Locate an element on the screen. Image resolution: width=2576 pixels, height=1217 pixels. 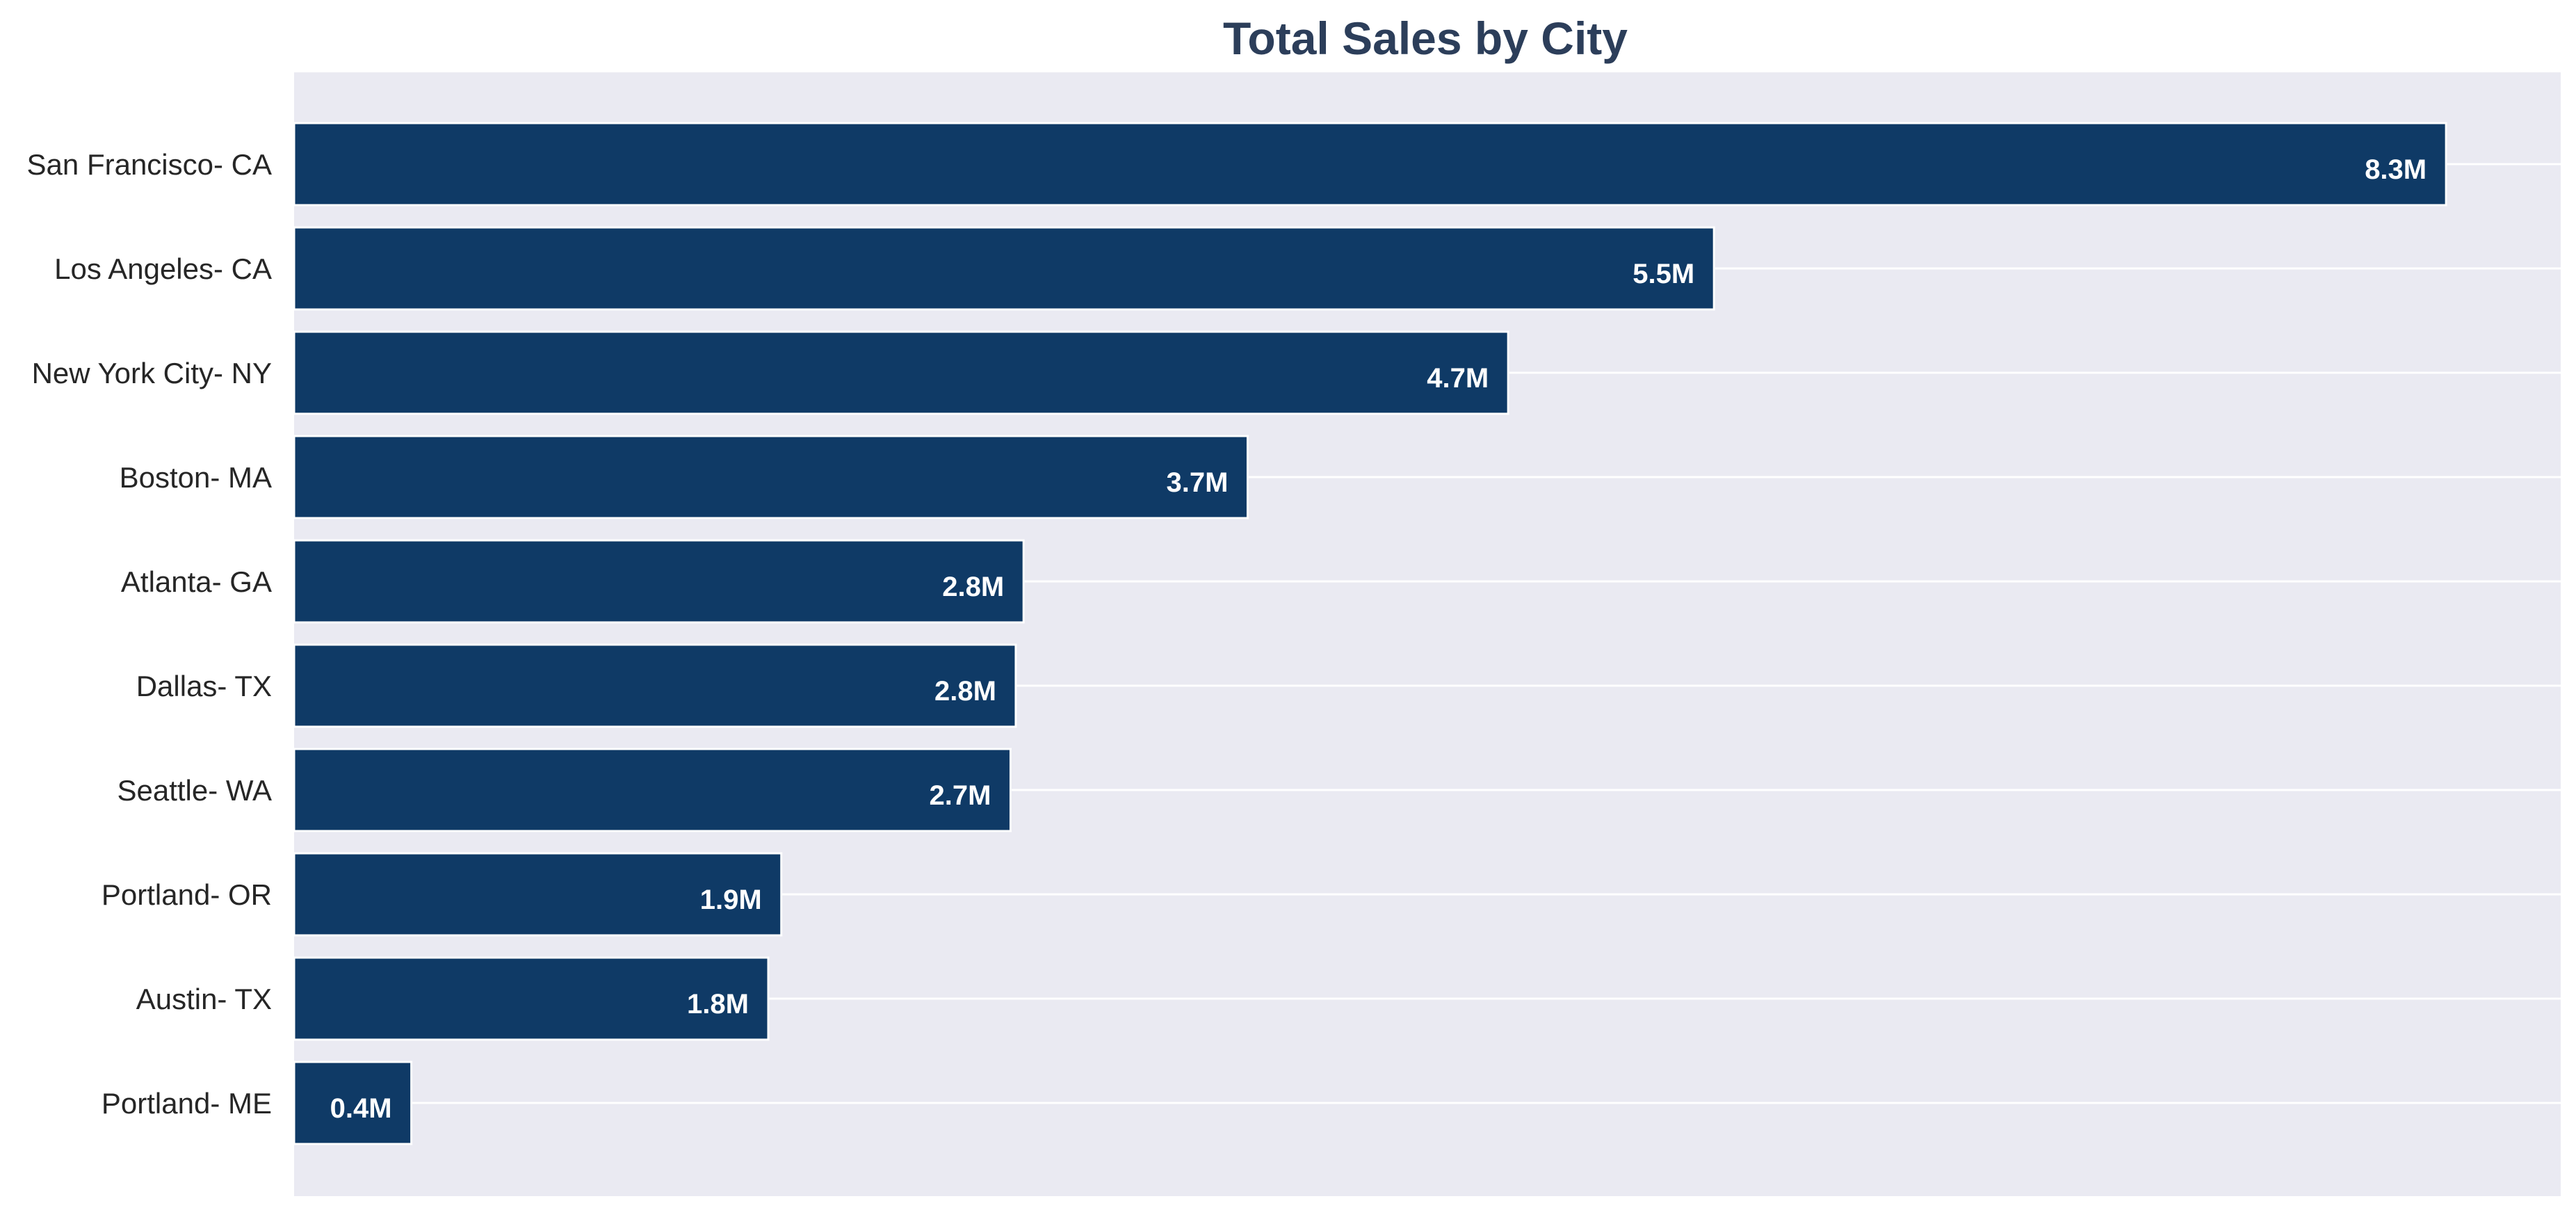
bar-value-label: 0.4M is located at coordinates (361, 1108).